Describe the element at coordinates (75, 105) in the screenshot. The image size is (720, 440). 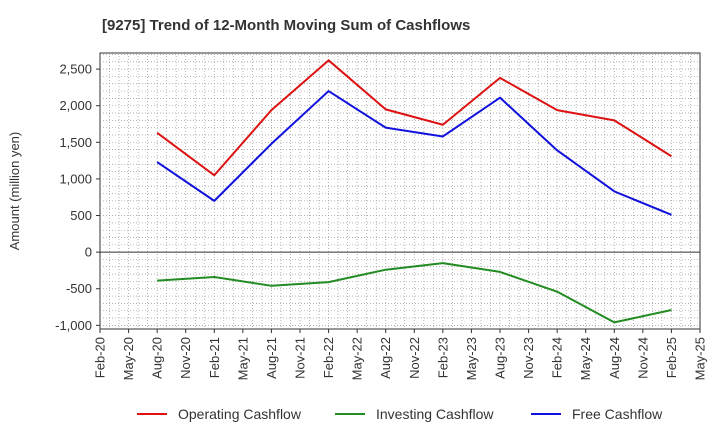
I see `y-tick-label: 2,000` at that location.